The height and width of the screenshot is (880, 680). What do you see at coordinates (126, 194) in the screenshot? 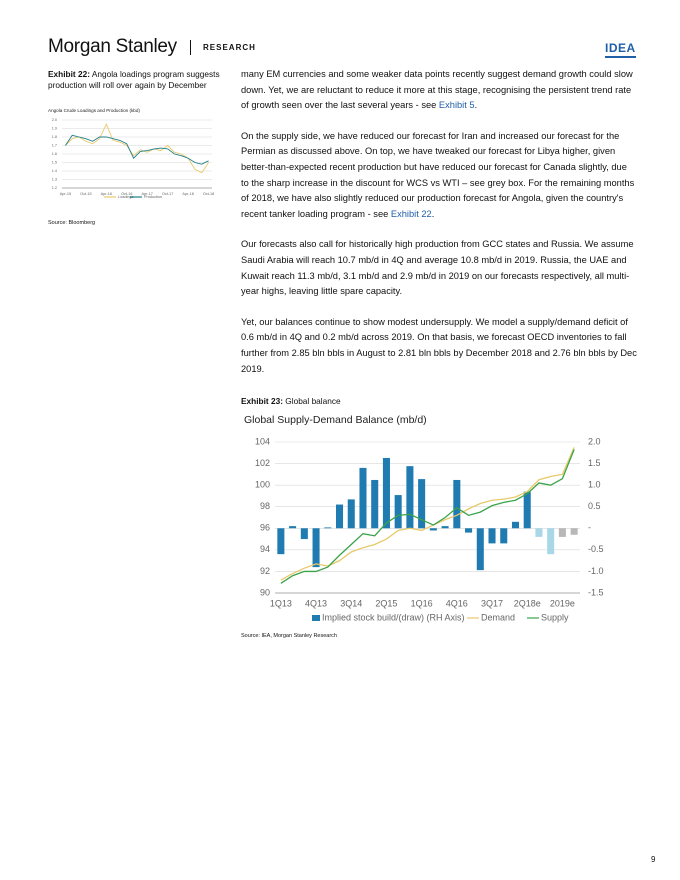
I see `x-tick-label: Oct-16` at bounding box center [126, 194].